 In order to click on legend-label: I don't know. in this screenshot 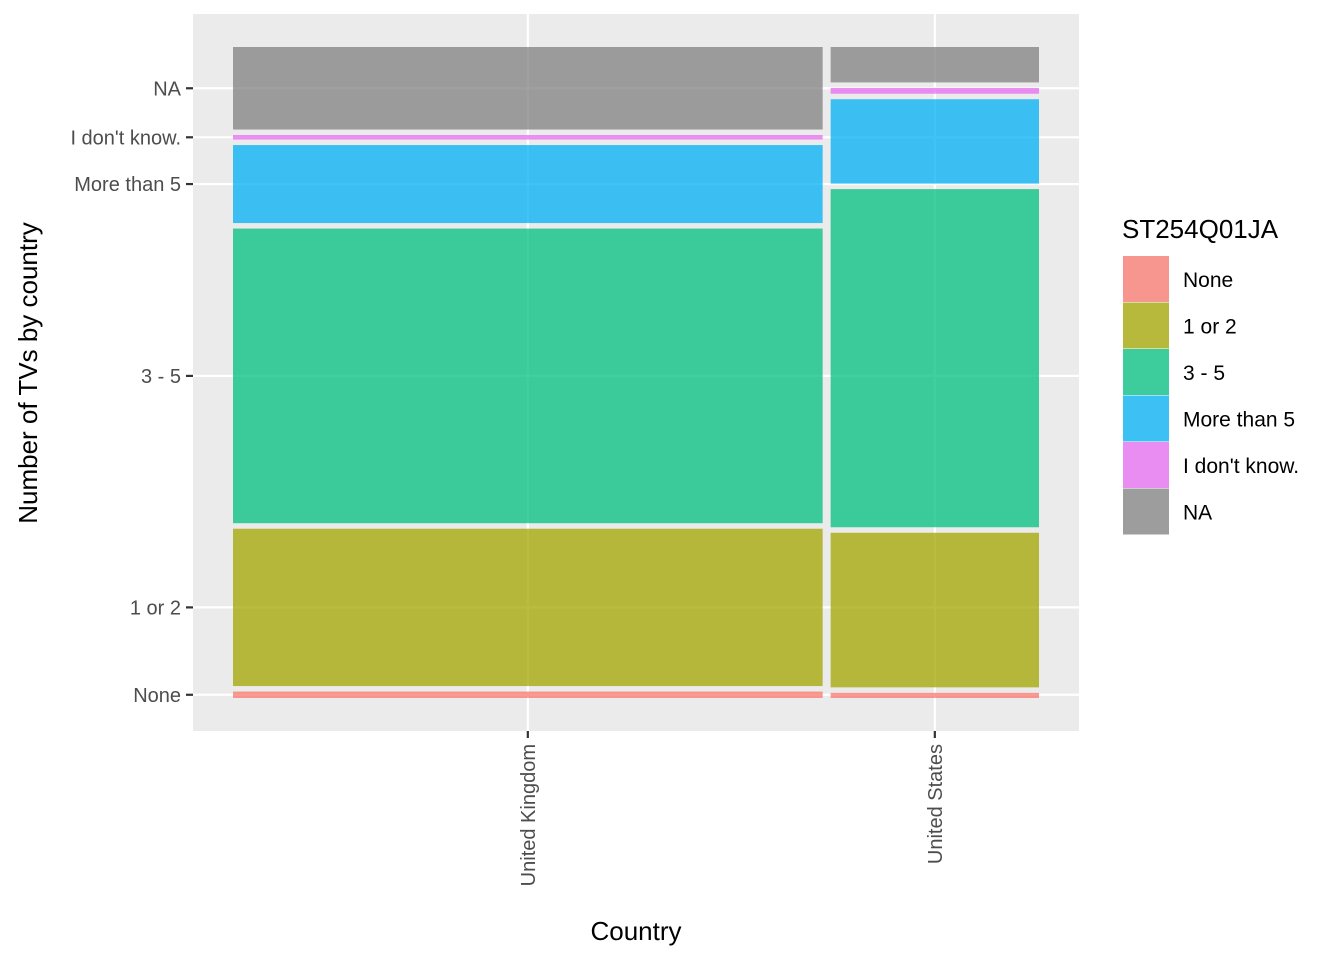, I will do `click(1241, 466)`.